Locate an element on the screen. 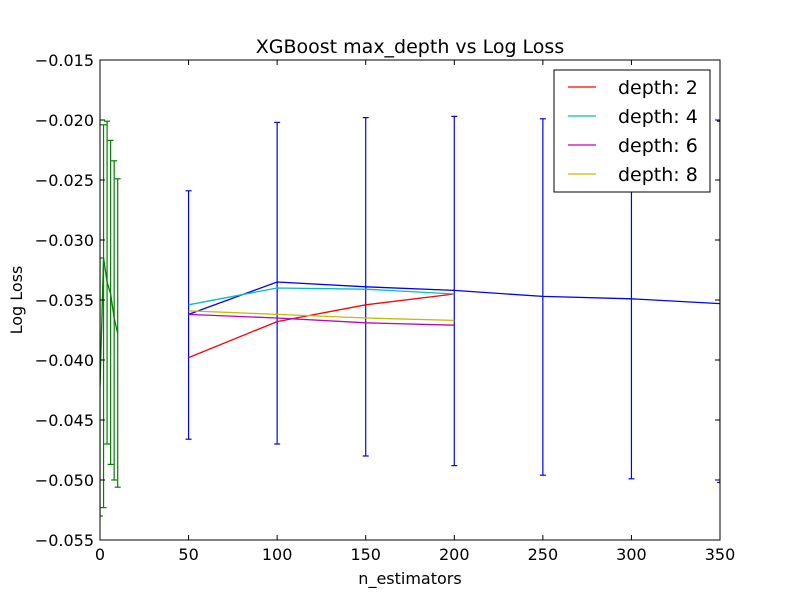  y-tick-label: −0.015 is located at coordinates (64, 60).